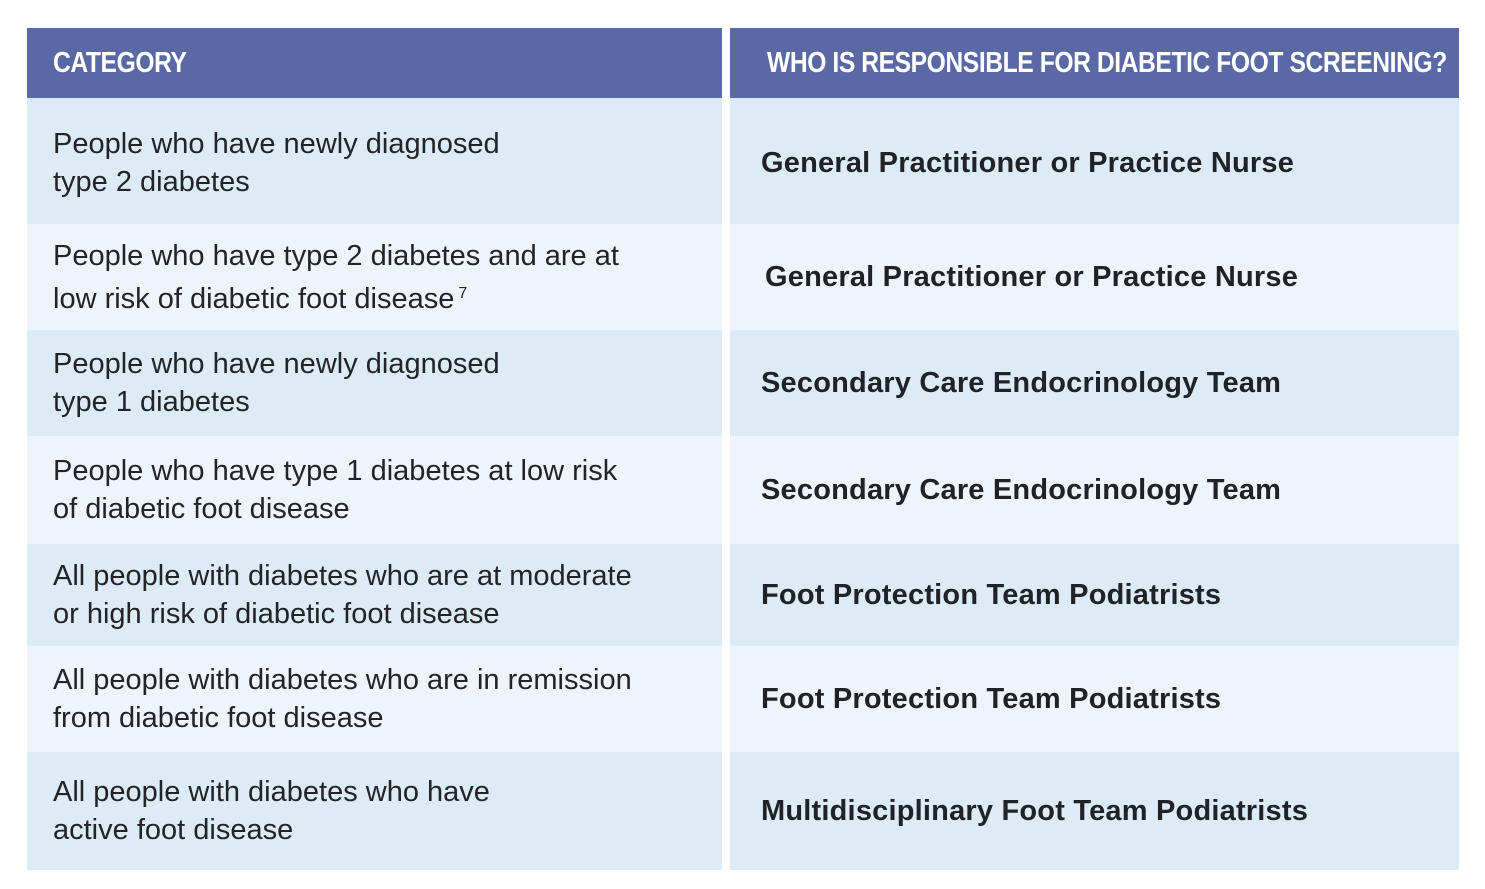  What do you see at coordinates (1094, 490) in the screenshot?
I see `row-4-responsible: Secondary Care Endocrinology Team` at bounding box center [1094, 490].